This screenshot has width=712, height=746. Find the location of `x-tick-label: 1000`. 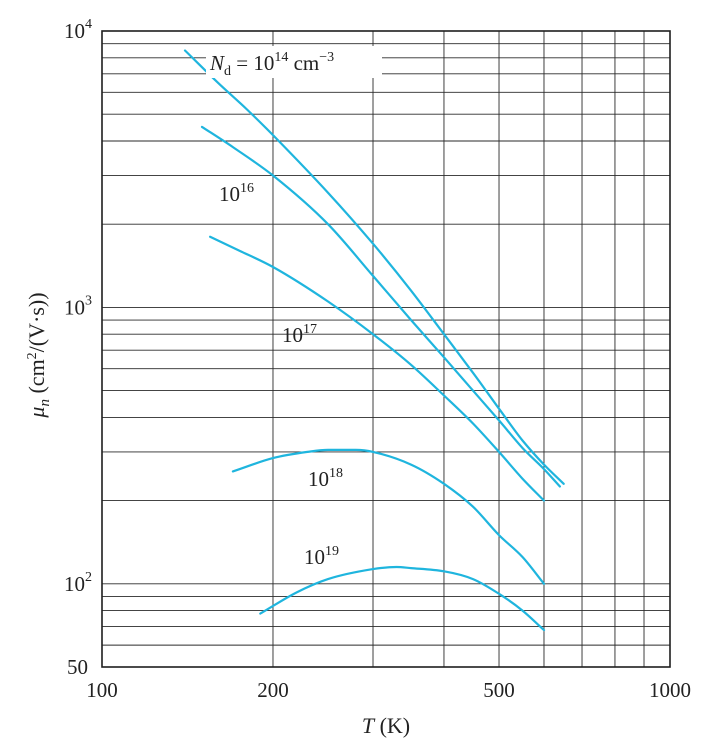

x-tick-label: 1000 is located at coordinates (670, 690).